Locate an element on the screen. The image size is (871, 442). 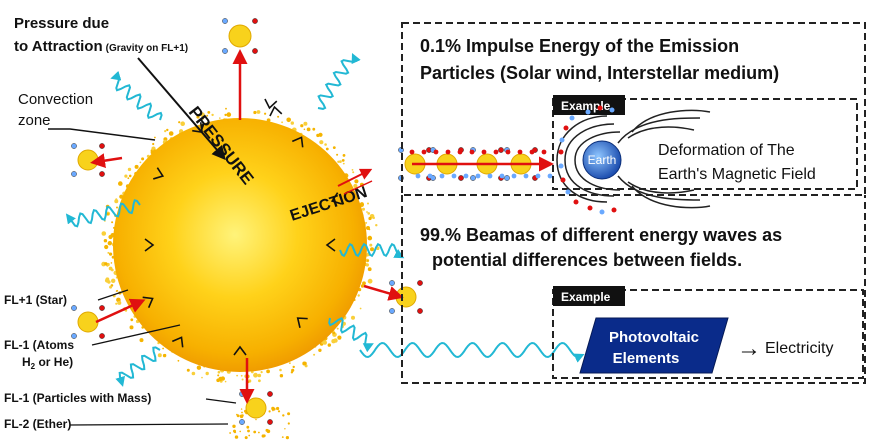
fl-plus1-label: FL+1 (Star) is located at coordinates (35, 300).